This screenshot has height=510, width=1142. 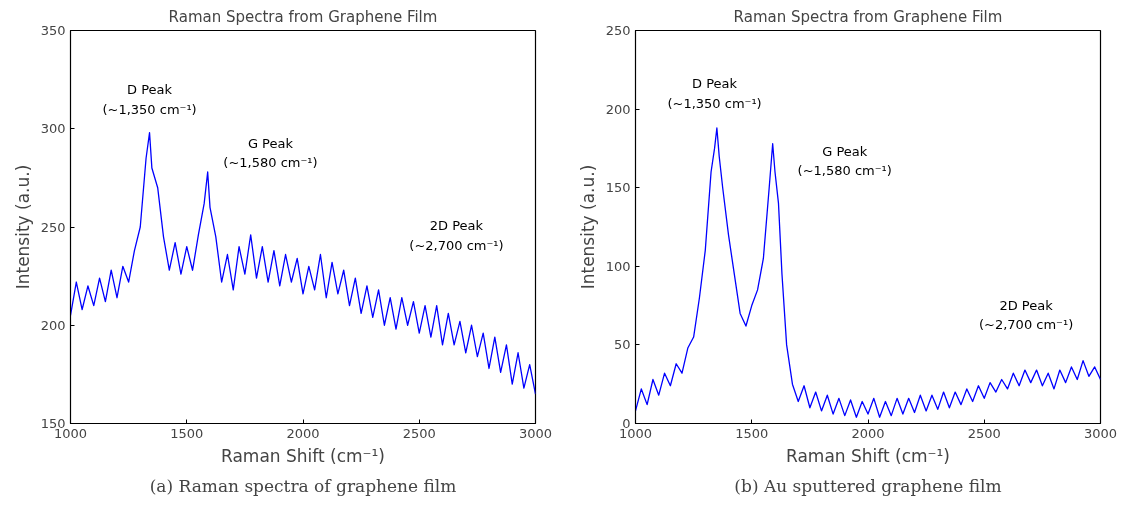 What do you see at coordinates (303, 485) in the screenshot?
I see `text: (a) Raman spectra of graphene film` at bounding box center [303, 485].